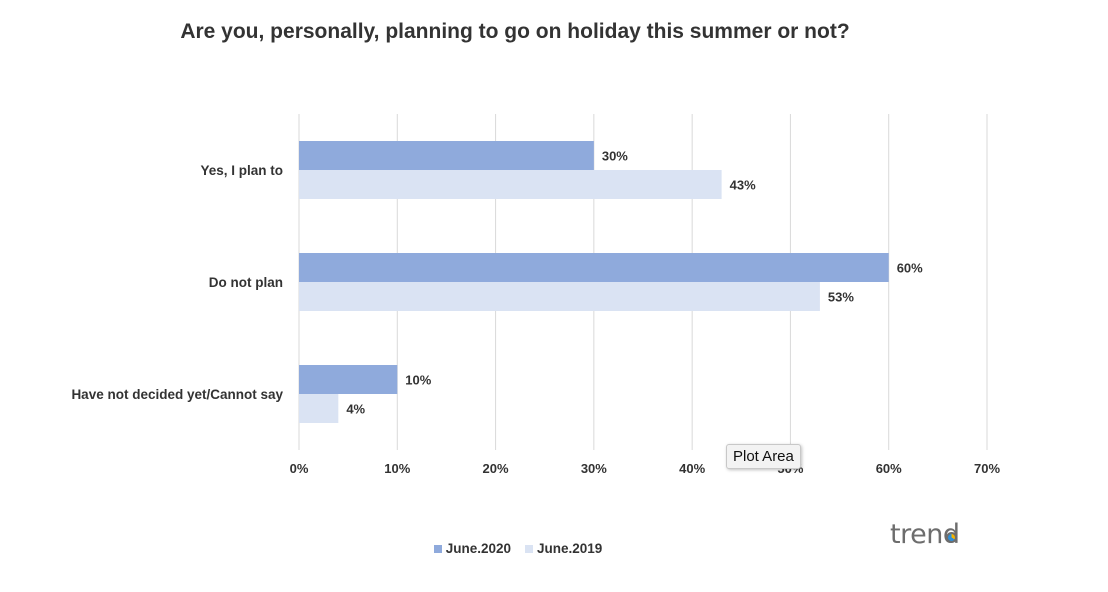 The image size is (1108, 592). I want to click on x-tick-60: 60%, so click(889, 468).